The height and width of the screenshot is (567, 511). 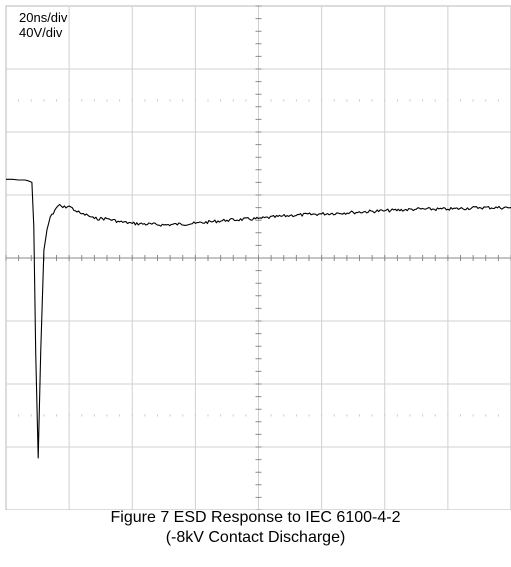 What do you see at coordinates (41, 32) in the screenshot?
I see `volts-per-div-label: 40V/div` at bounding box center [41, 32].